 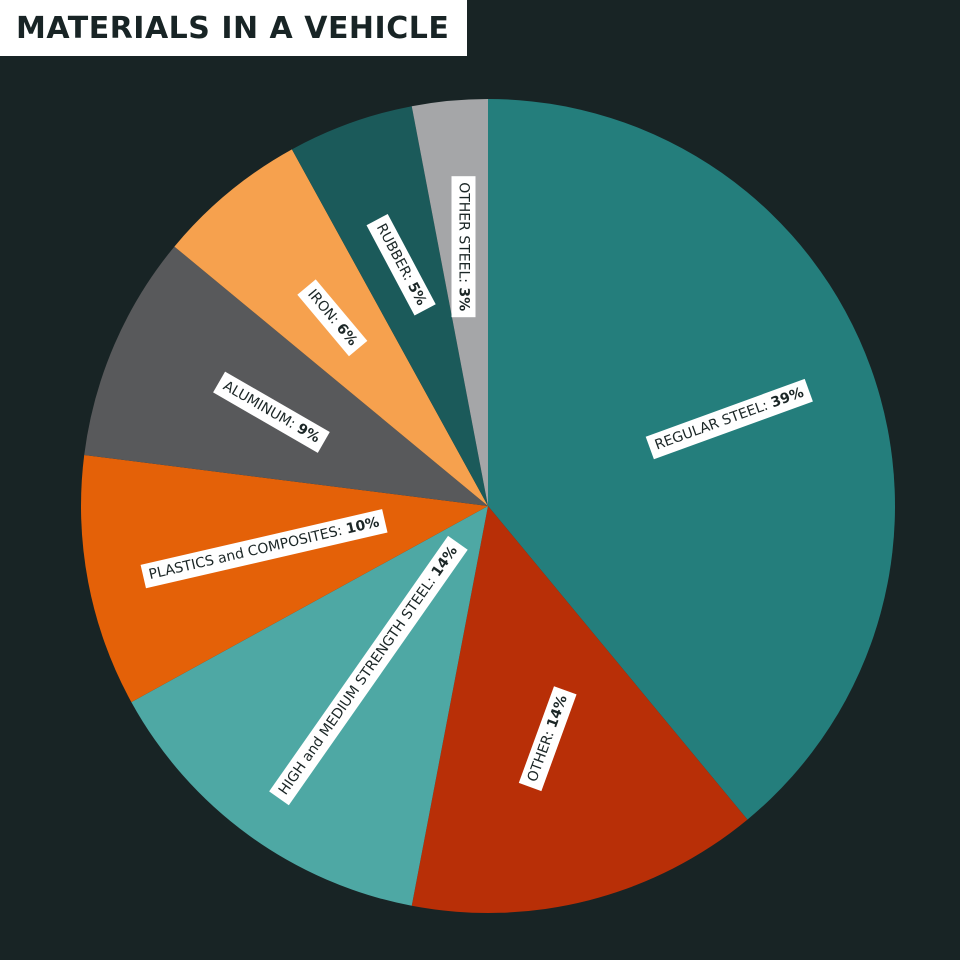 I want to click on pie-slice-aluminum, so click(x=286, y=376).